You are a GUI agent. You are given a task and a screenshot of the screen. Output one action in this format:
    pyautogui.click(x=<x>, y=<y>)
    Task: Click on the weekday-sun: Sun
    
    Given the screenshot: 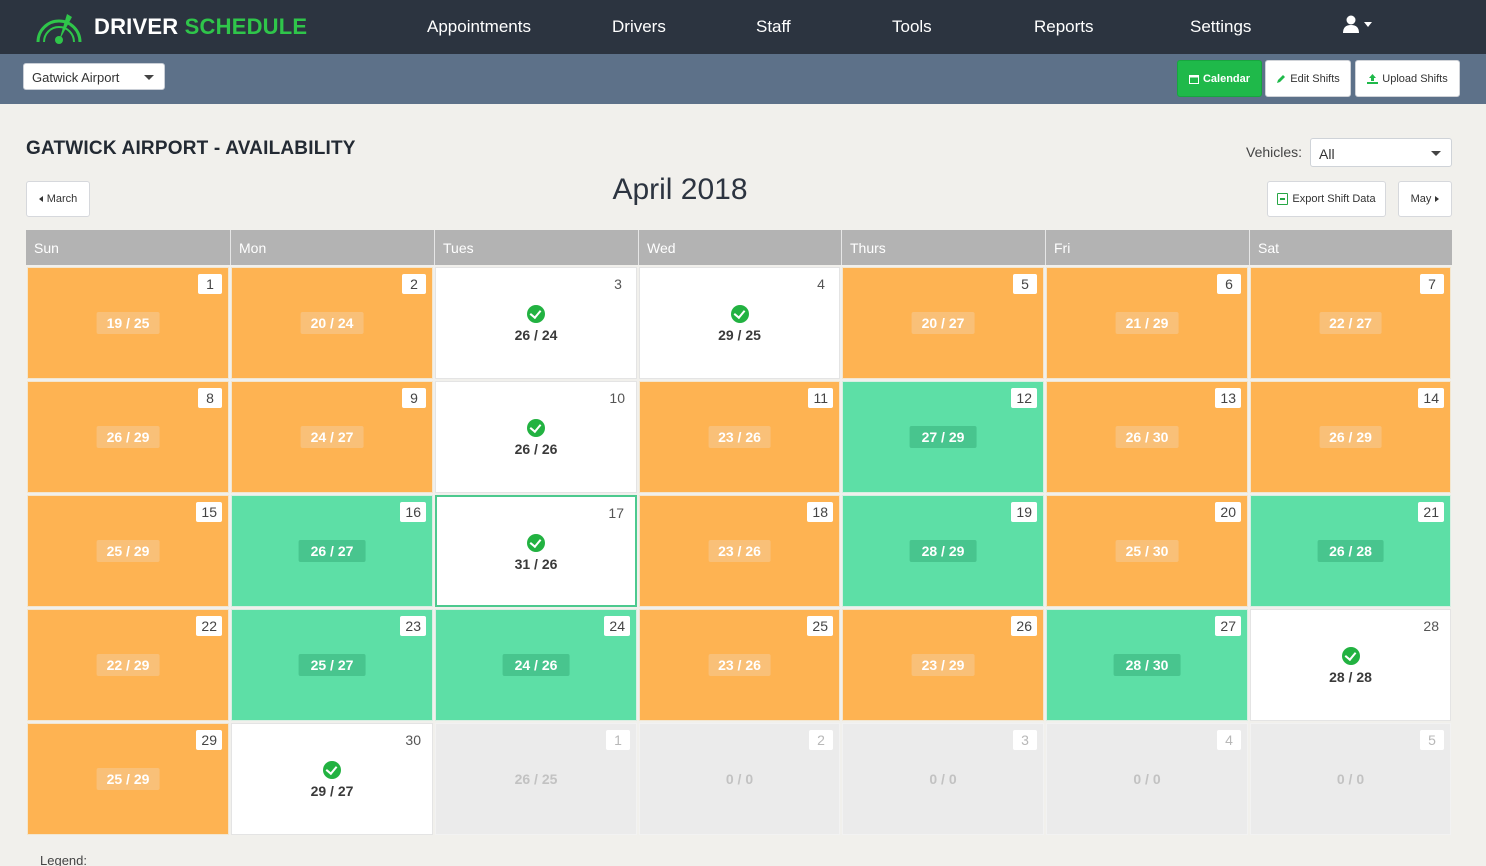 What is the action you would take?
    pyautogui.click(x=46, y=248)
    